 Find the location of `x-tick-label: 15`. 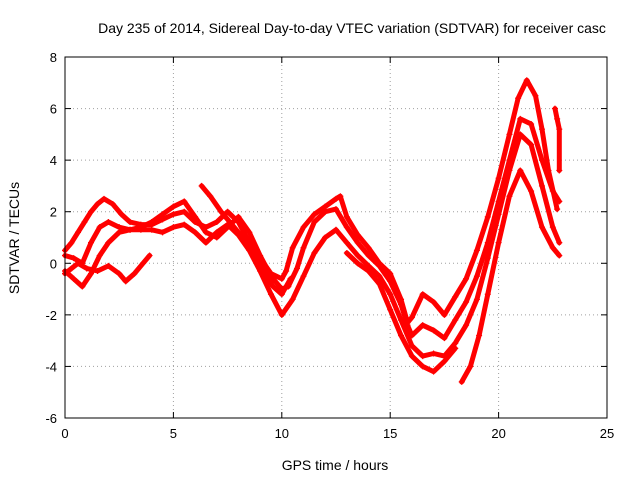

x-tick-label: 15 is located at coordinates (390, 433).